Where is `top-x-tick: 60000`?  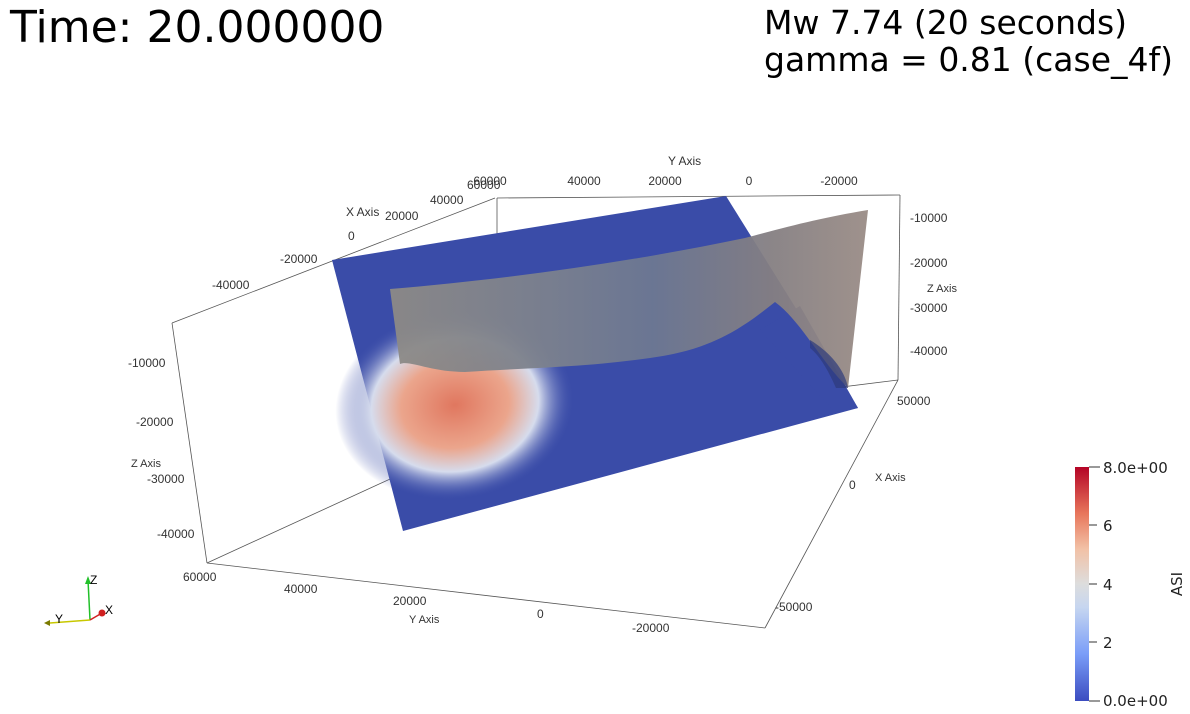 top-x-tick: 60000 is located at coordinates (484, 185).